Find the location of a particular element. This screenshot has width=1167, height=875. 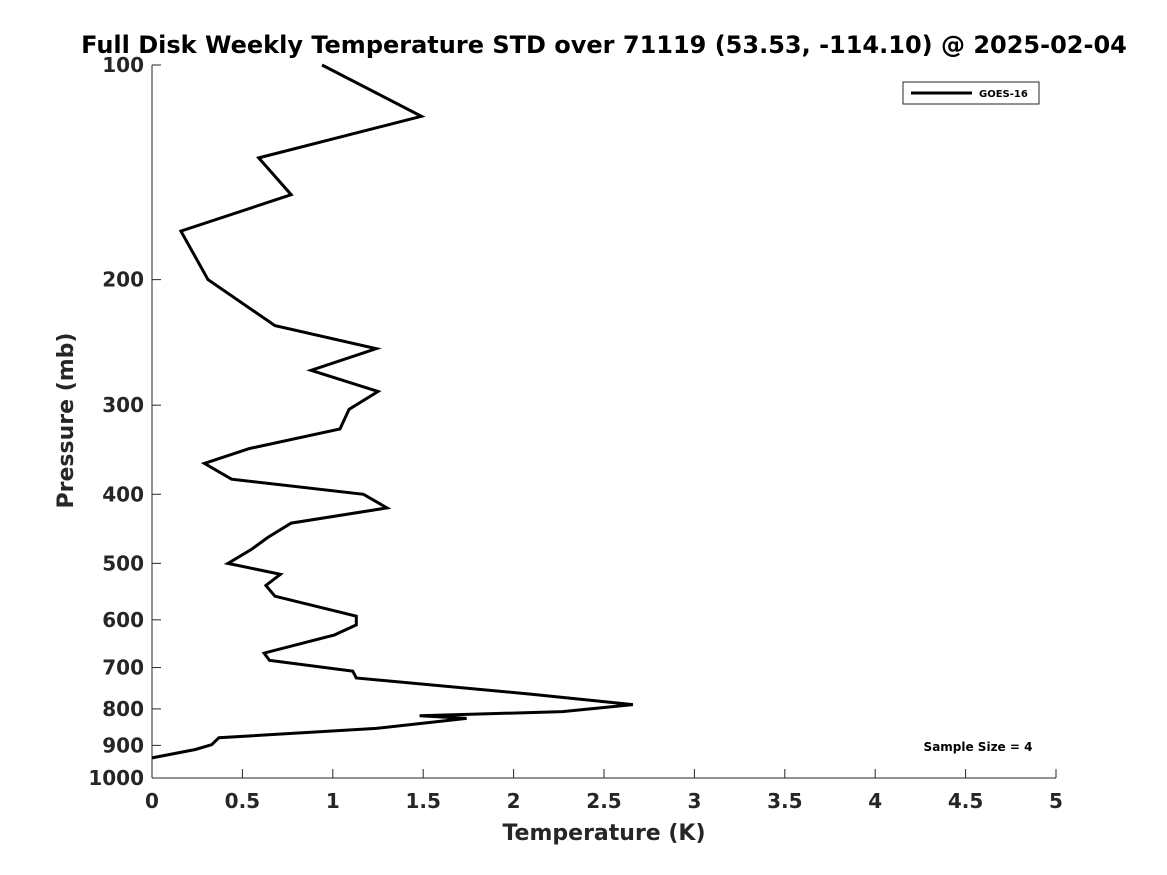

y-tick-label: 1000 is located at coordinates (116, 778).